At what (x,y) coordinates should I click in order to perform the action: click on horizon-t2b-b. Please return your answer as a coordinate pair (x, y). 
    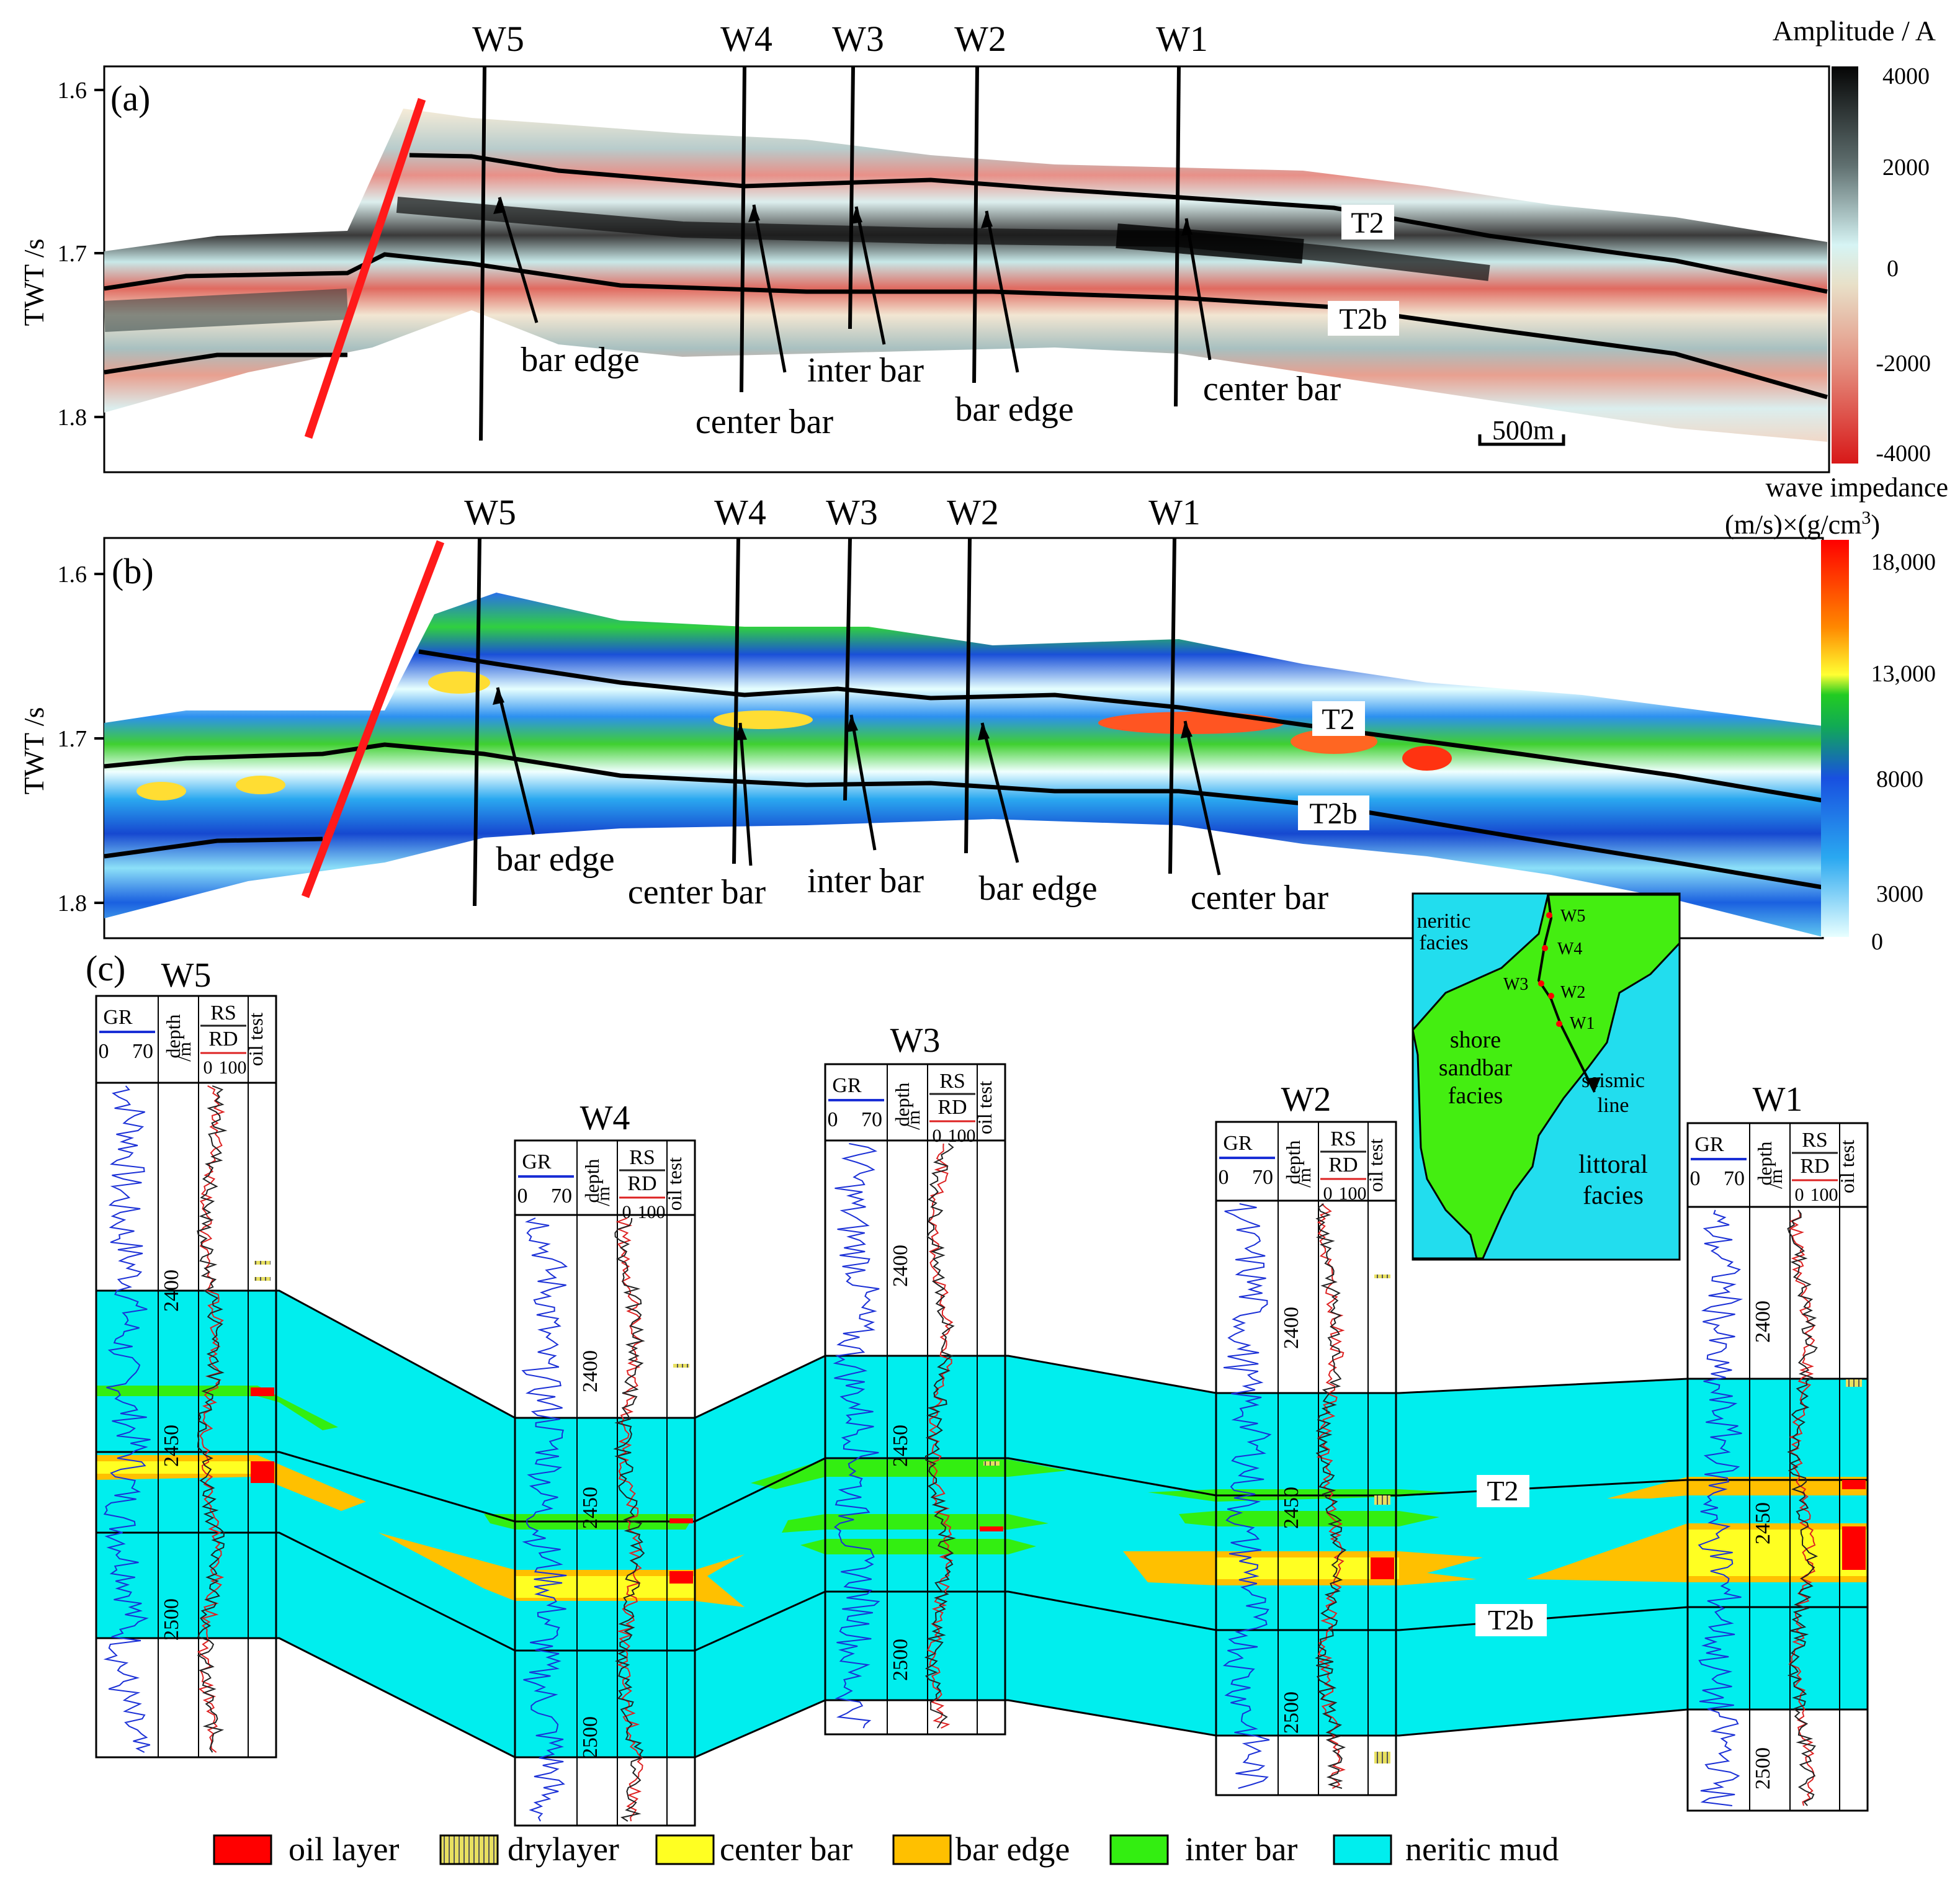
    Looking at the image, I should click on (964, 816).